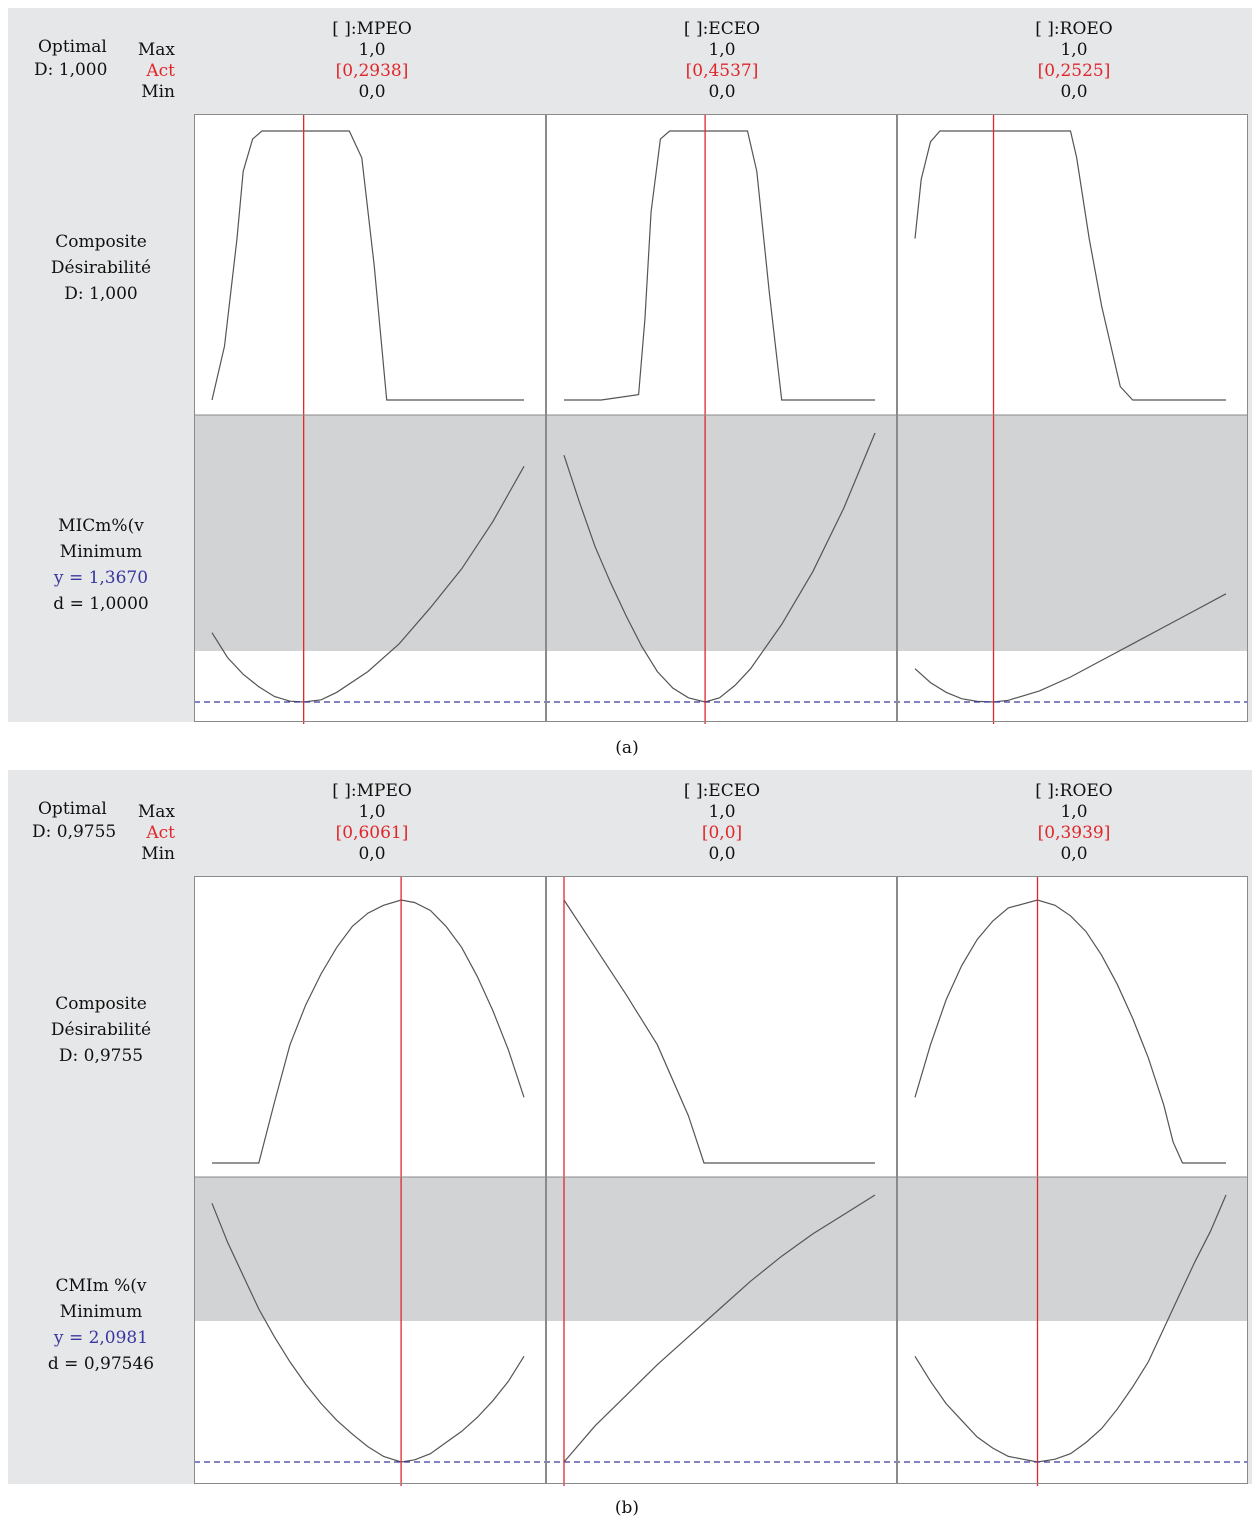  What do you see at coordinates (101, 526) in the screenshot?
I see `response-name: MICm%(v` at bounding box center [101, 526].